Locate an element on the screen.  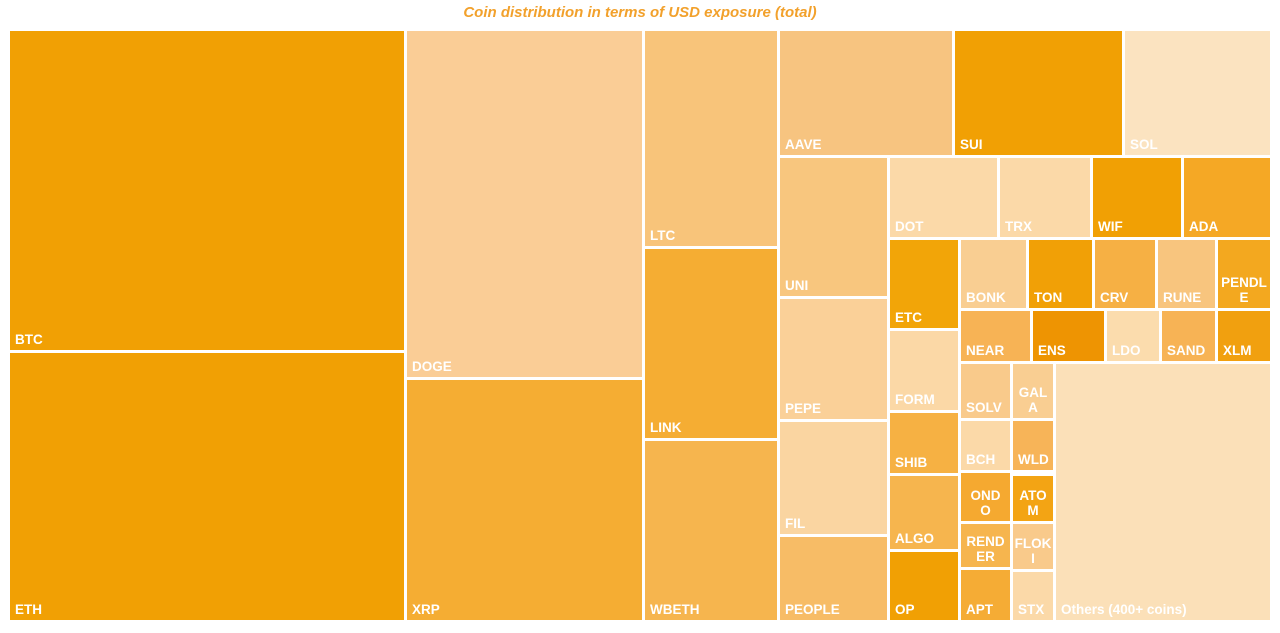
treemap-tile-ada: ADA is located at coordinates (1227, 197).